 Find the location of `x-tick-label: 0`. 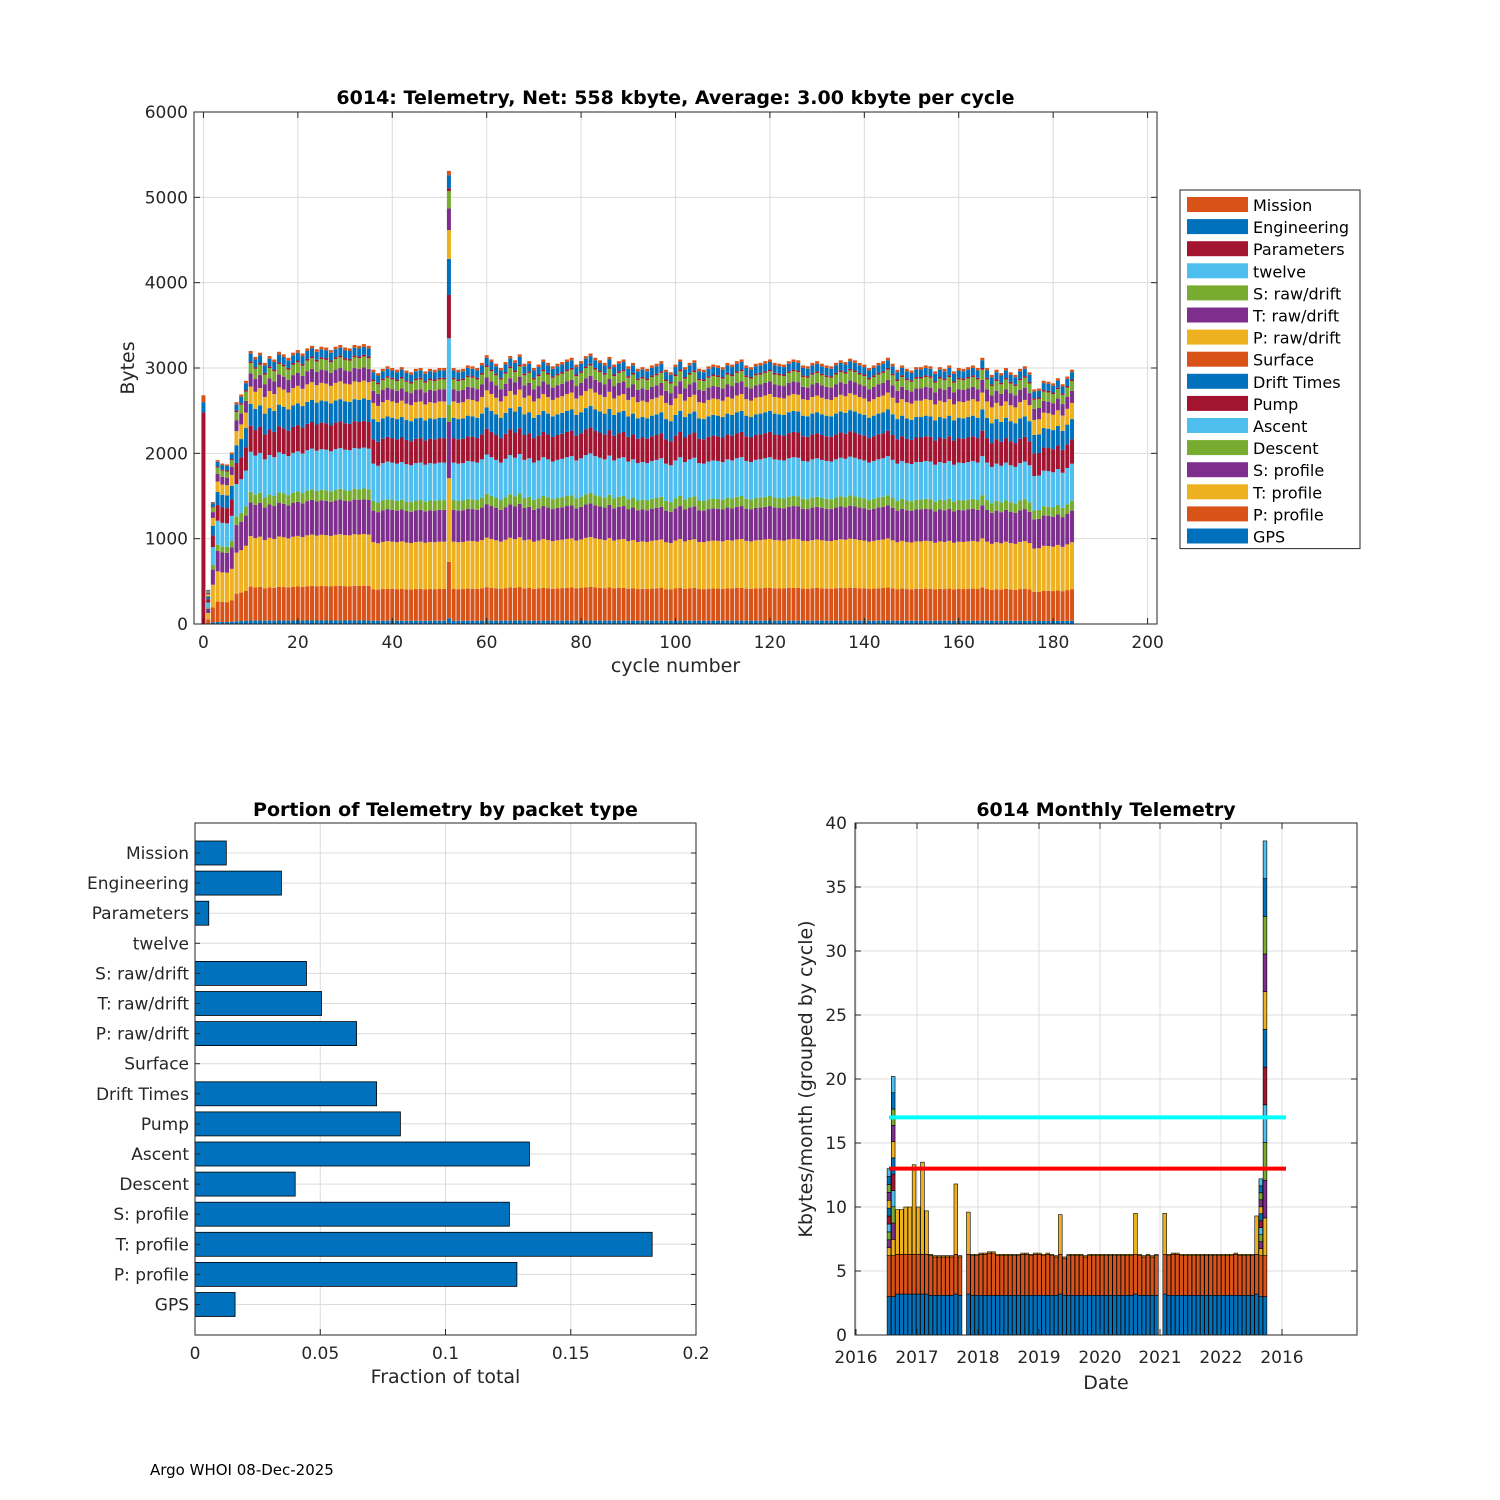

x-tick-label: 0 is located at coordinates (203, 643).